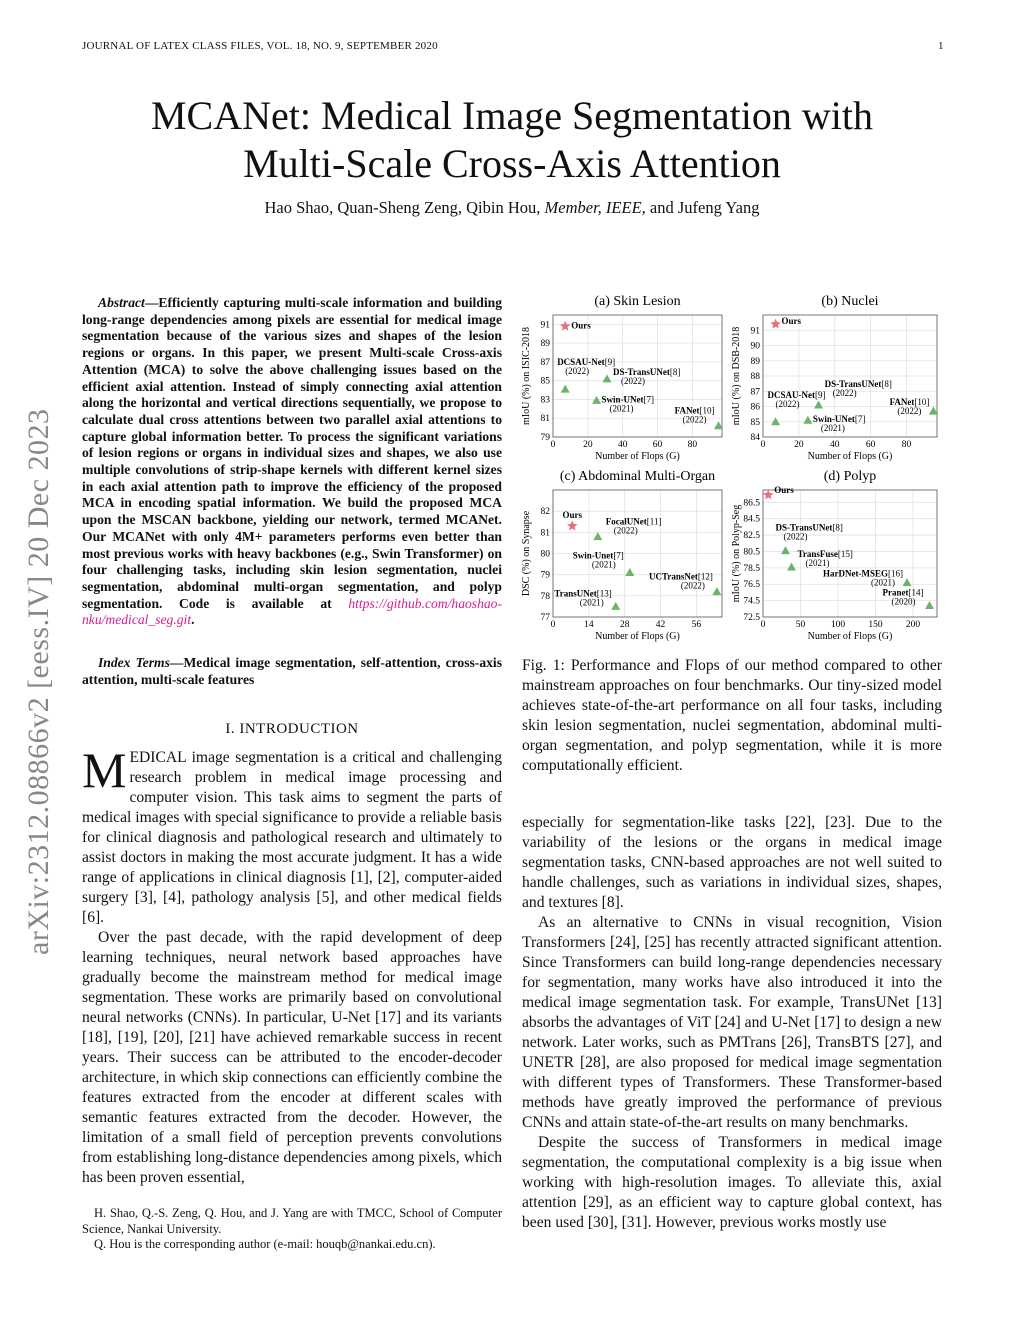 Image resolution: width=1024 pixels, height=1325 pixels. What do you see at coordinates (512, 115) in the screenshot?
I see `title-line-1: MCANet: Medical Image Segmentation with` at bounding box center [512, 115].